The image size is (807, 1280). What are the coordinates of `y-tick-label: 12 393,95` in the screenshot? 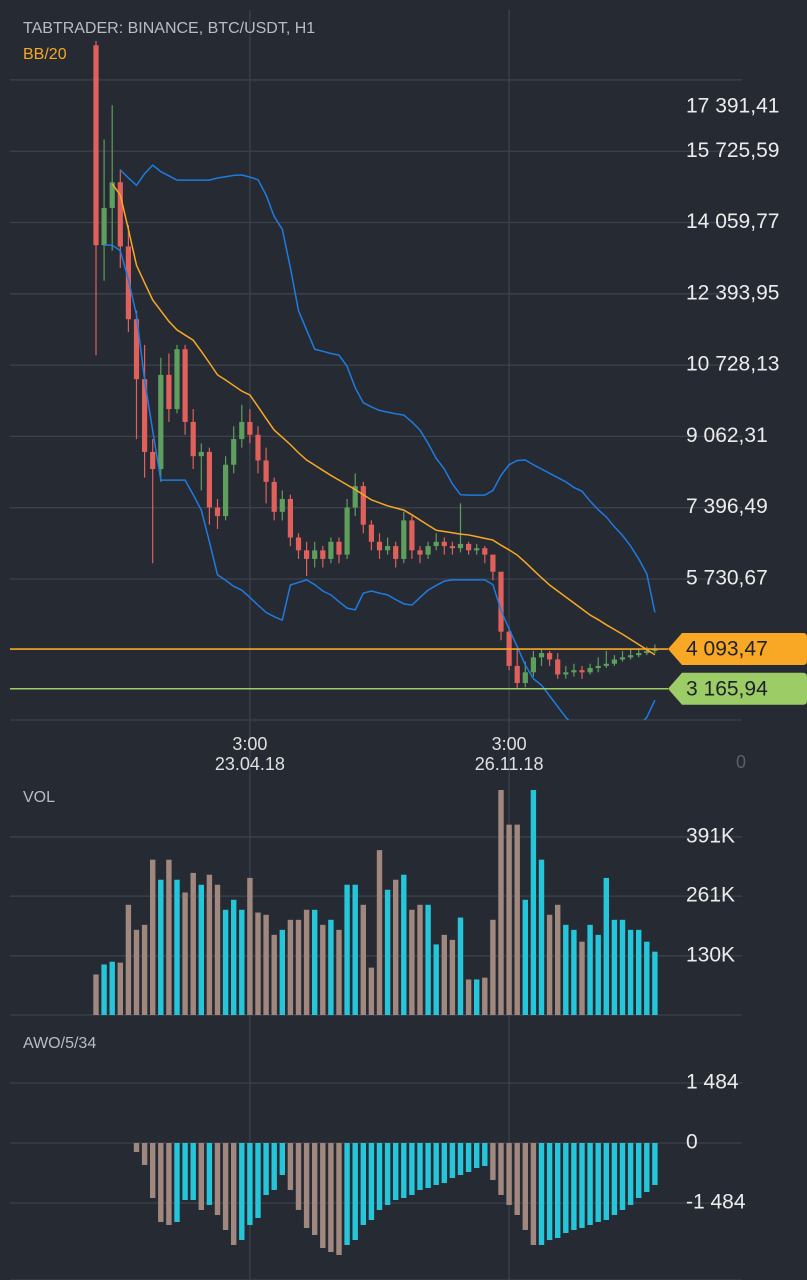 It's located at (732, 292).